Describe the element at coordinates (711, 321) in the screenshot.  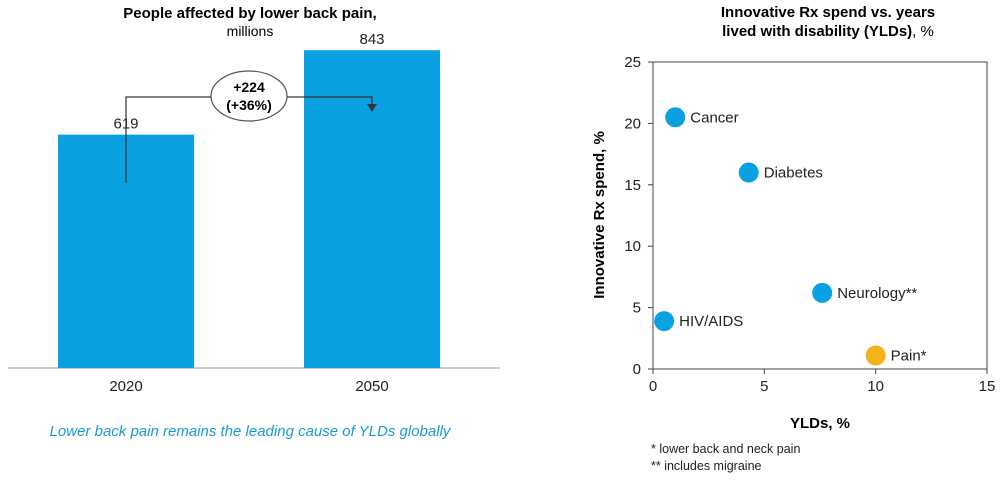
I see `point-label: HIV/AIDS` at that location.